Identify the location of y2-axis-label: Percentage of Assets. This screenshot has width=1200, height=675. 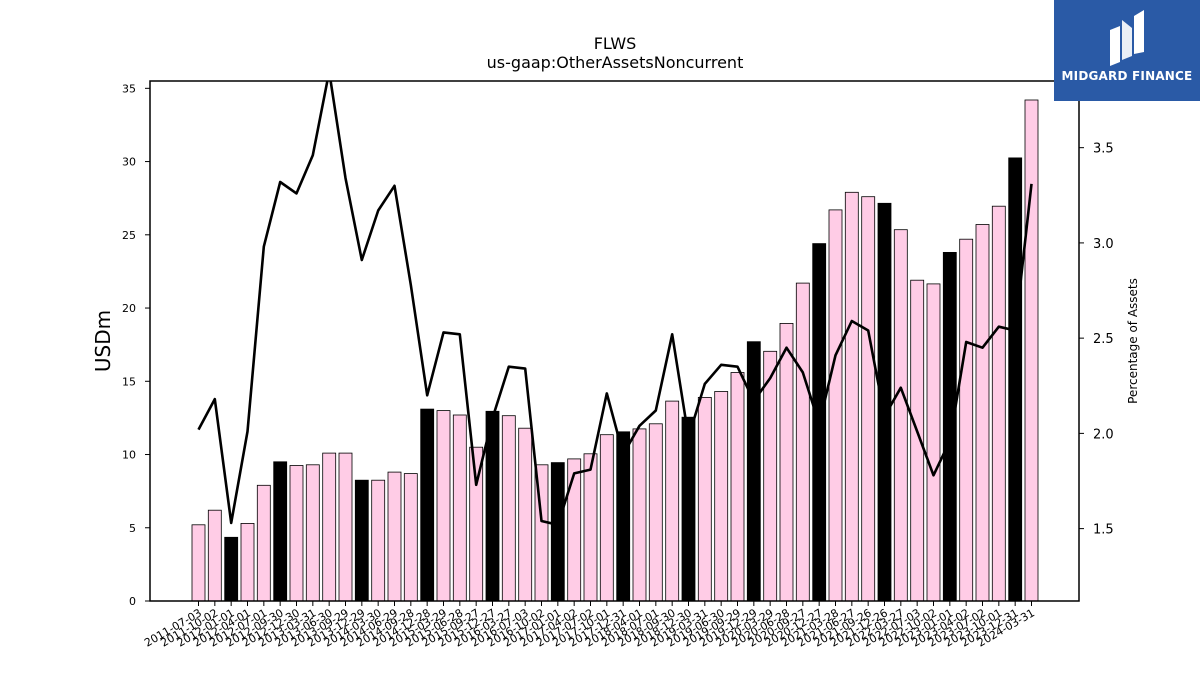
(1133, 341).